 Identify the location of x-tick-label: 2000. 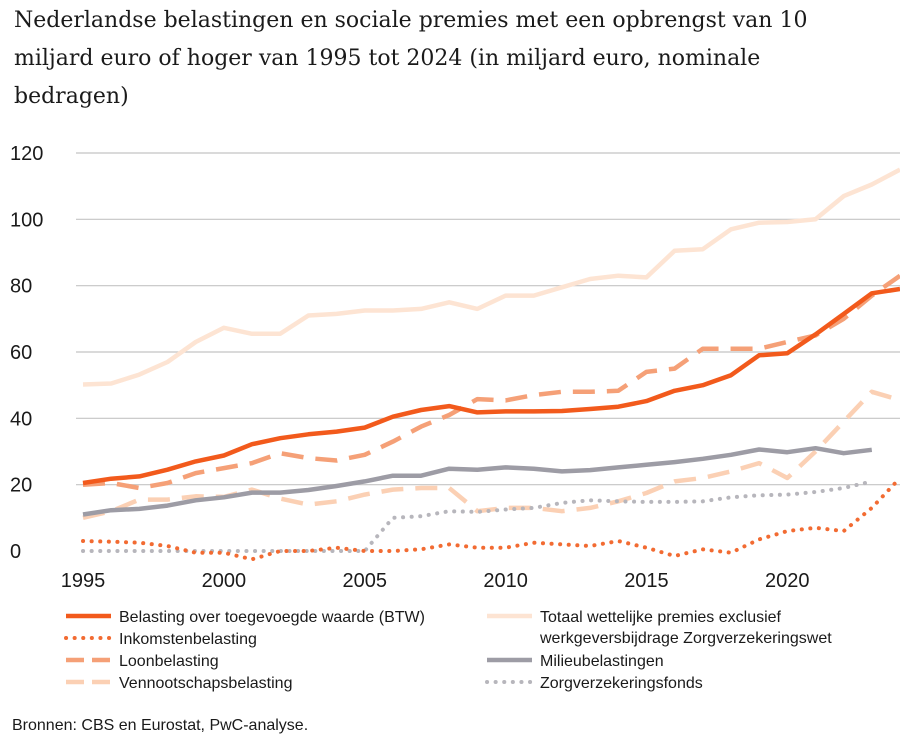
(224, 581).